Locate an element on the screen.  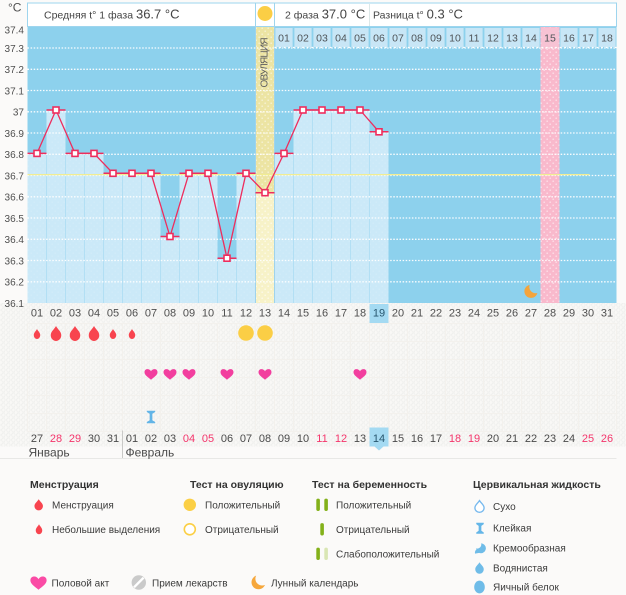
svg-text: 25 is located at coordinates (493, 314).